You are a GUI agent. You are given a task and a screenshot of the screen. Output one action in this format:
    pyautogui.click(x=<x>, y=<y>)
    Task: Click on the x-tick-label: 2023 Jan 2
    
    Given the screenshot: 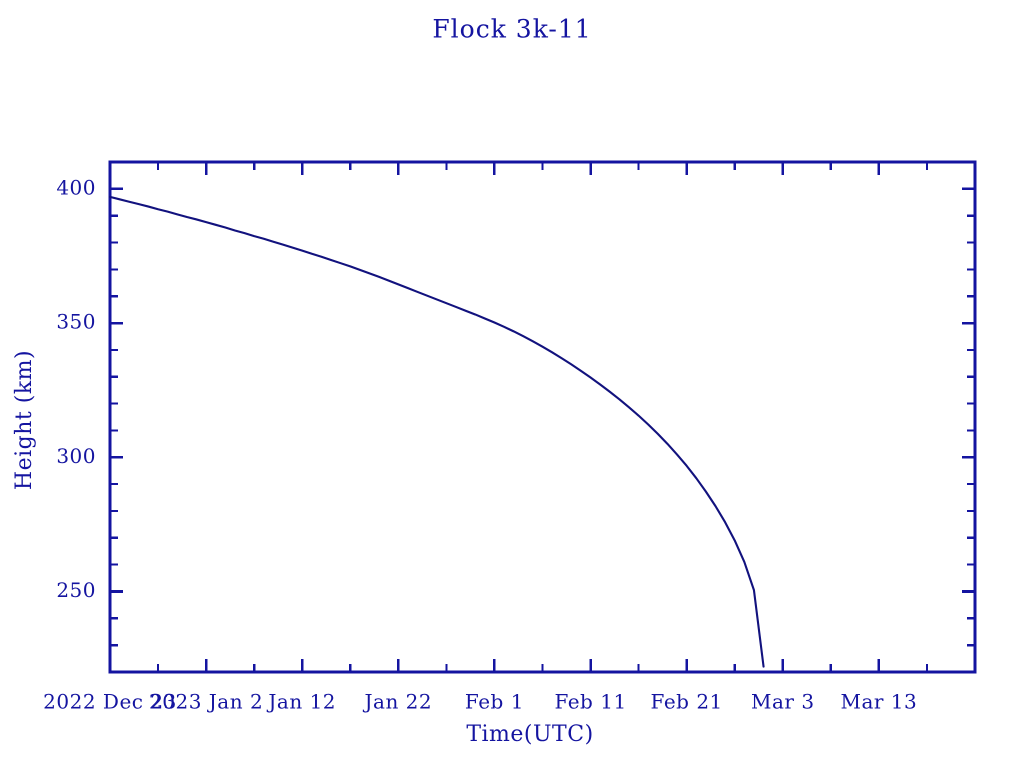 What is the action you would take?
    pyautogui.click(x=206, y=702)
    